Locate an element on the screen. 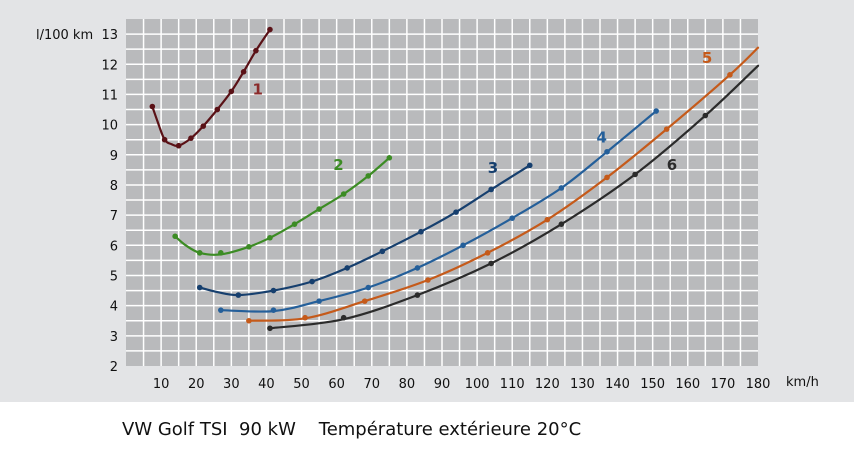  x-tick-label: 160 is located at coordinates (687, 384).